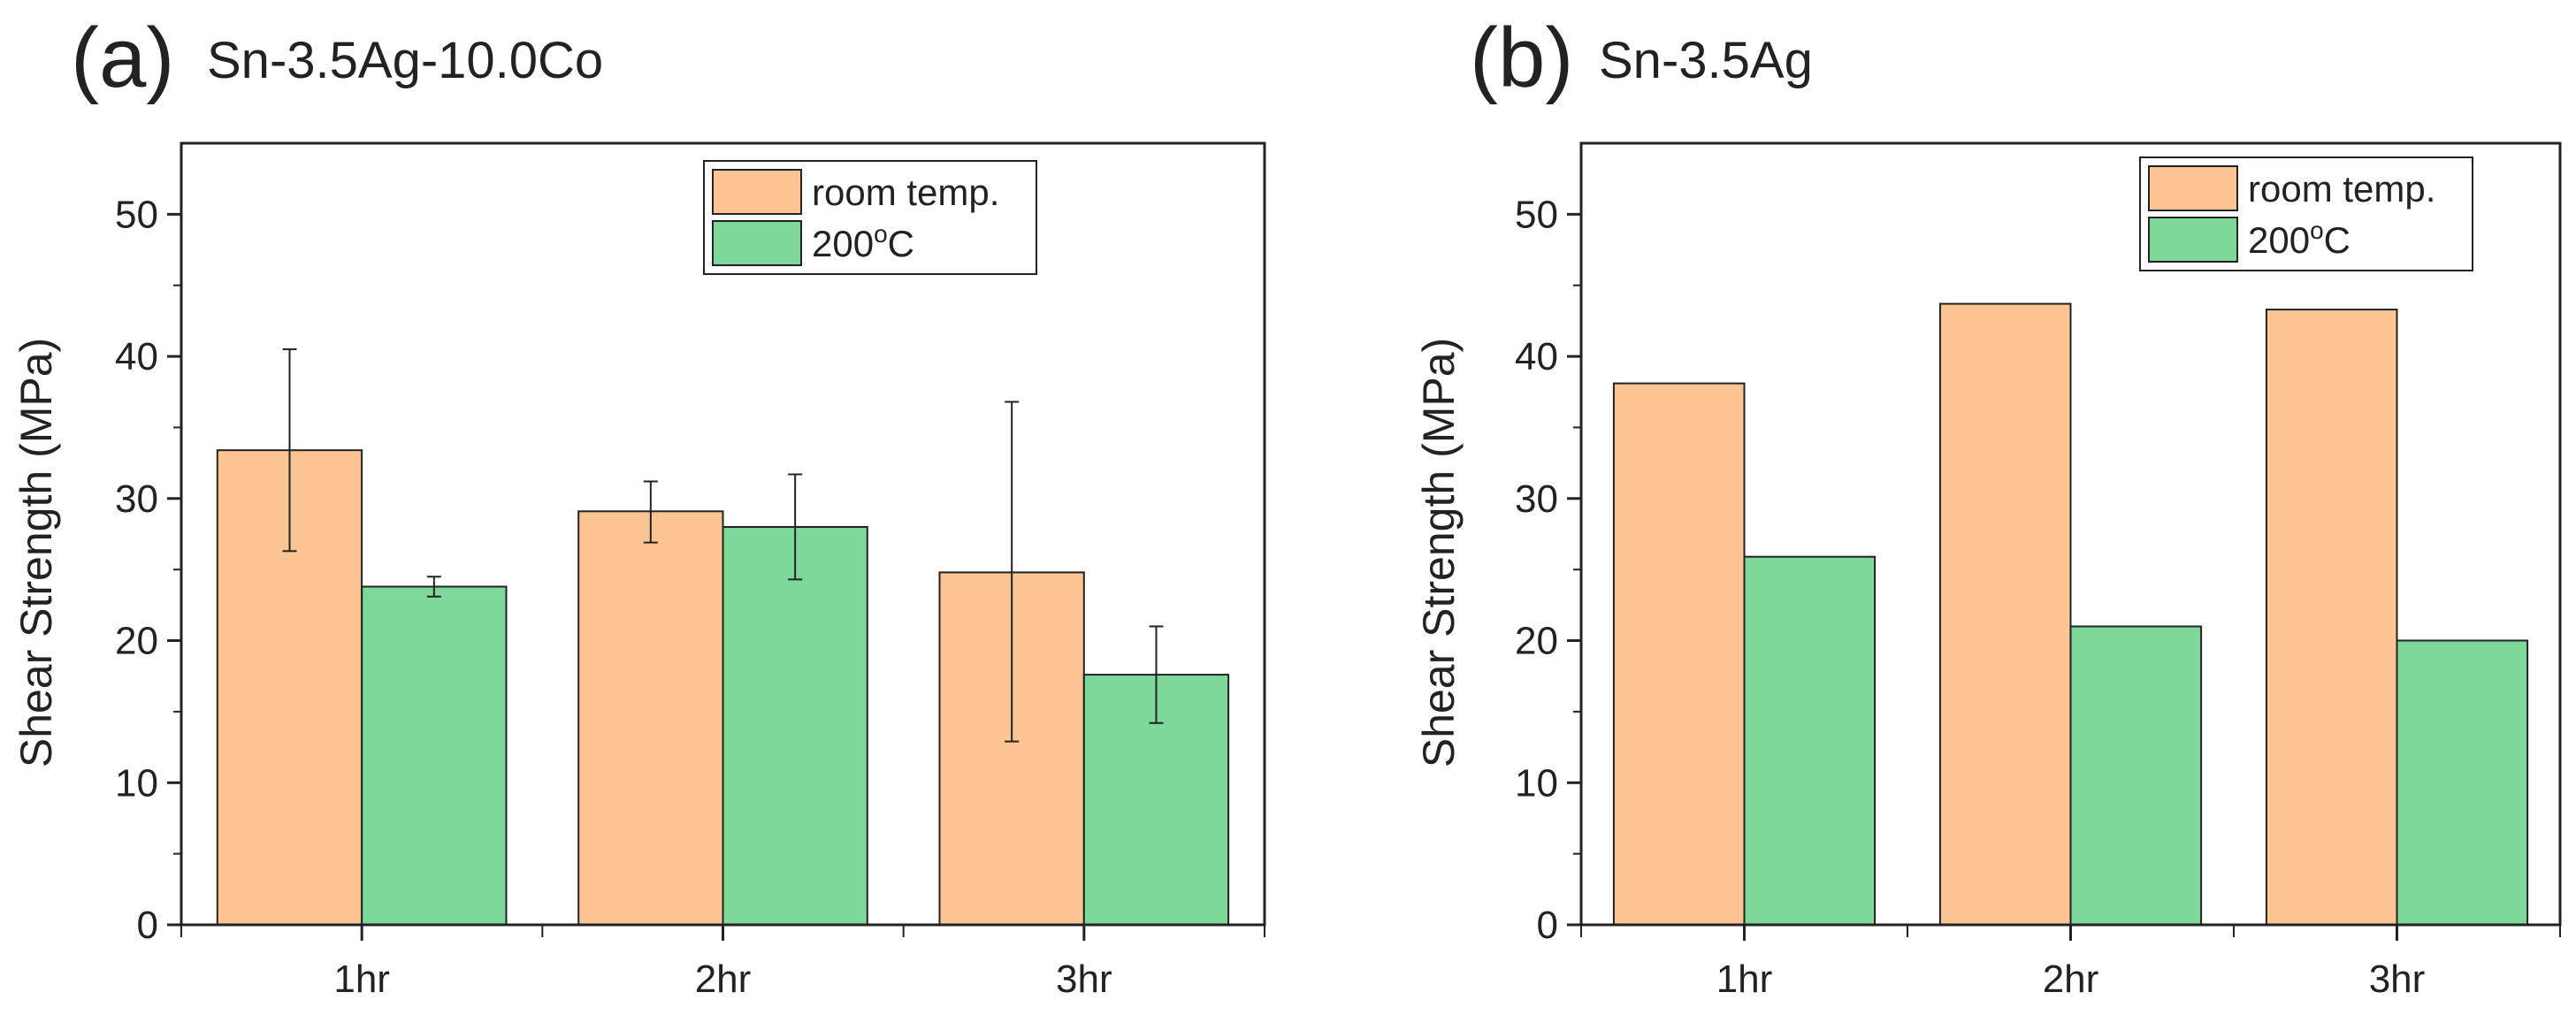 The width and height of the screenshot is (2576, 1015). I want to click on panel-b-legend-label-room-temp: room temp., so click(2342, 189).